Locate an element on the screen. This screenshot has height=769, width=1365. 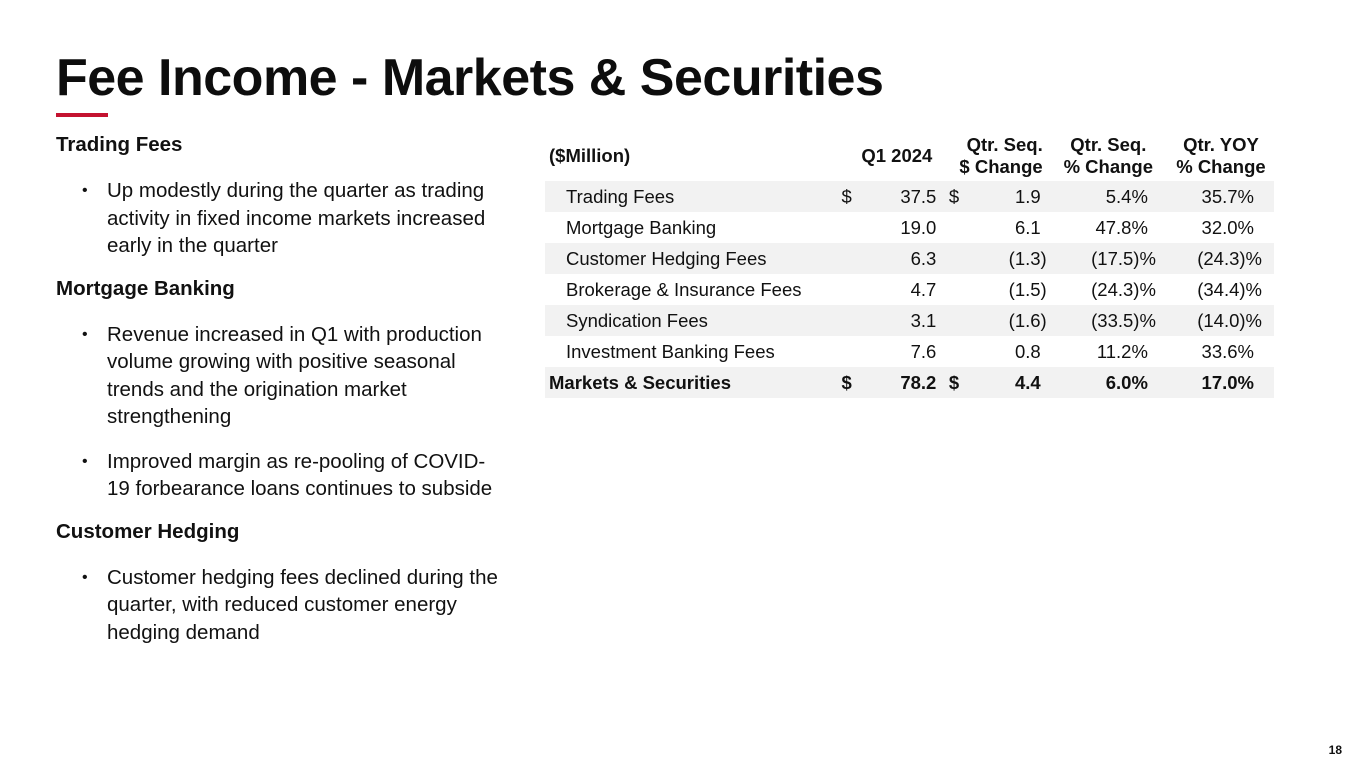
page-number: 18 is located at coordinates (1335, 750).